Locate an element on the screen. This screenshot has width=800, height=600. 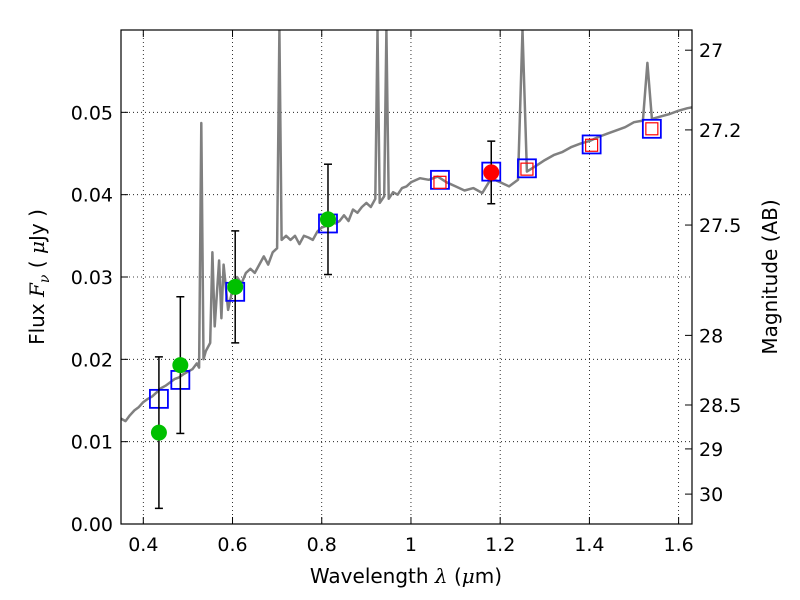
x-axis-label: Wavelength λ (μm) is located at coordinates (406, 576).